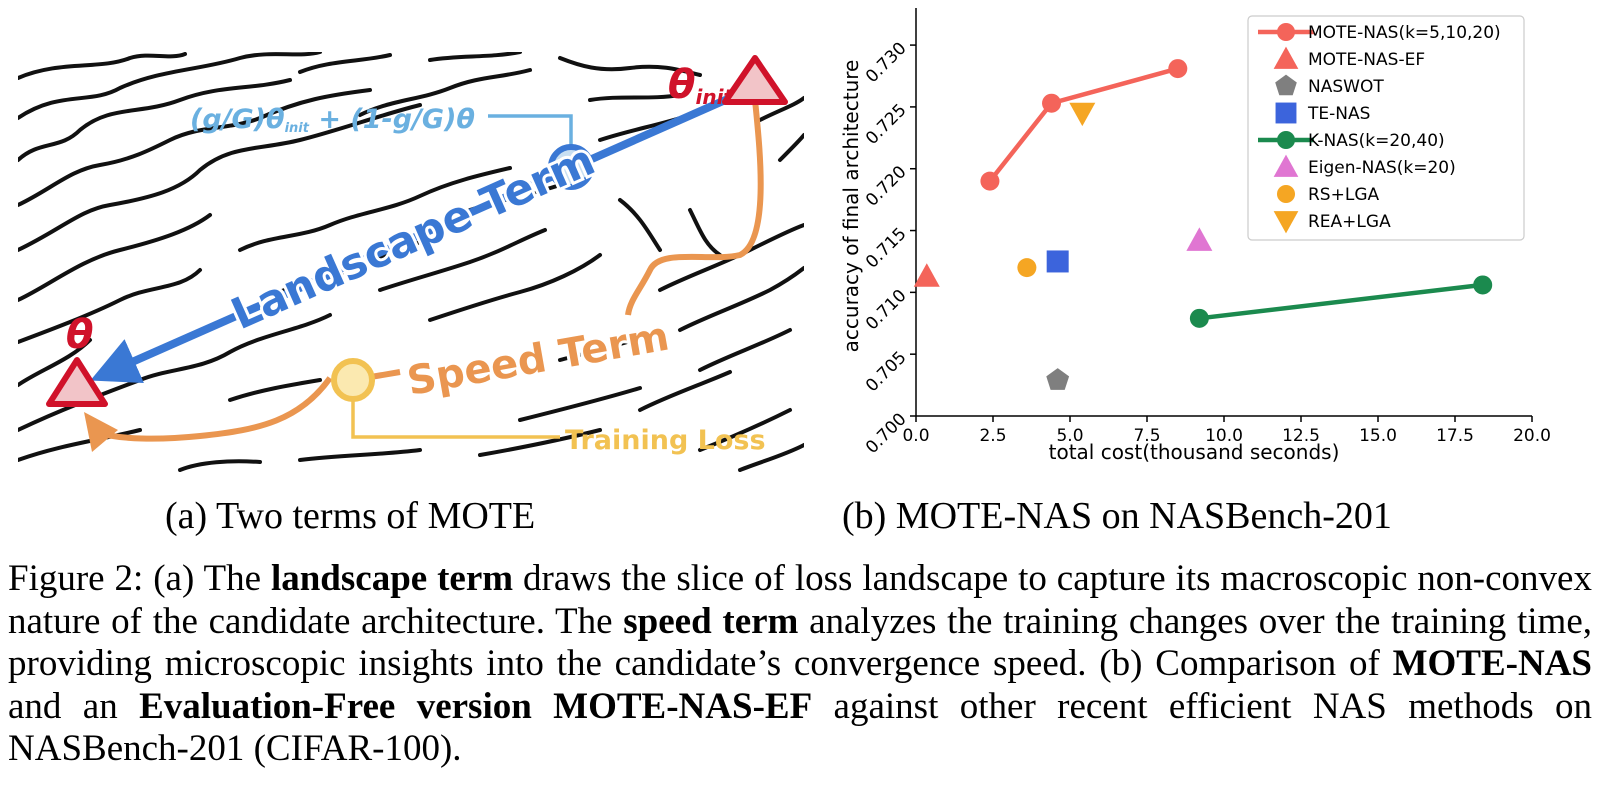  What do you see at coordinates (101, 432) in the screenshot?
I see `speed-arrow-head` at bounding box center [101, 432].